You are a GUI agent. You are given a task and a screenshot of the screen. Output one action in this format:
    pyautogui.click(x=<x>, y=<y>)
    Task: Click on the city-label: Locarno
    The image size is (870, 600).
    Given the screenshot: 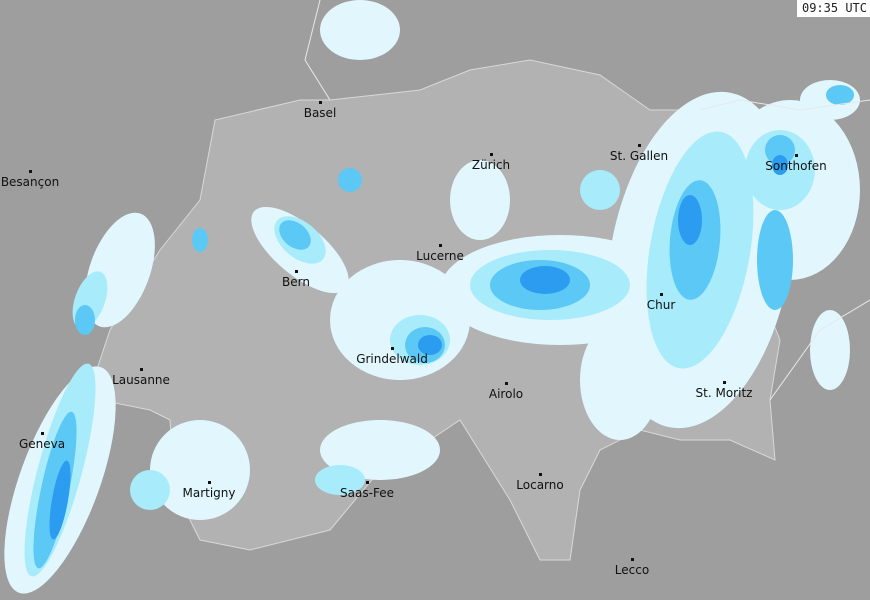 What is the action you would take?
    pyautogui.click(x=540, y=485)
    